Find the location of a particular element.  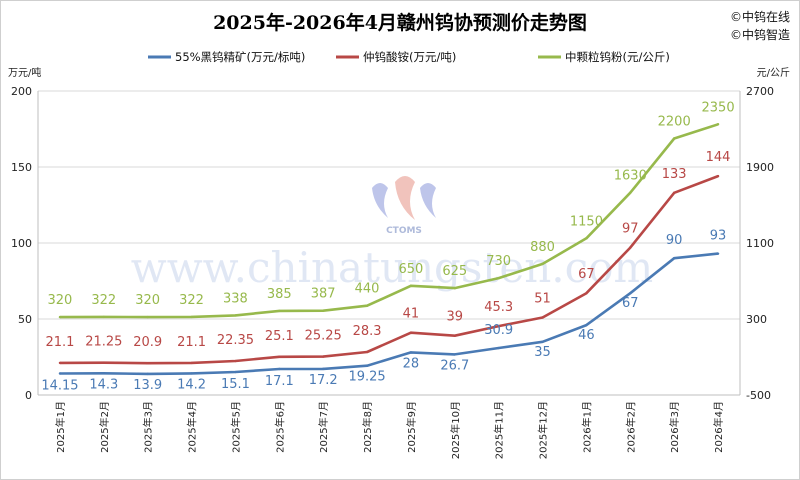

data-label: 15.1 is located at coordinates (235, 384).